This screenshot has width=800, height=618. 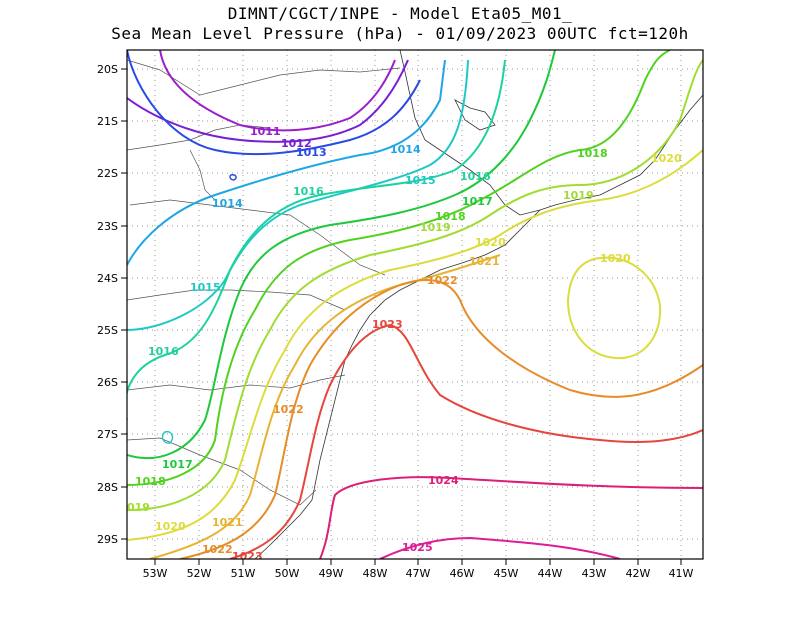 What do you see at coordinates (243, 573) in the screenshot?
I see `lon-label: 51W` at bounding box center [243, 573].